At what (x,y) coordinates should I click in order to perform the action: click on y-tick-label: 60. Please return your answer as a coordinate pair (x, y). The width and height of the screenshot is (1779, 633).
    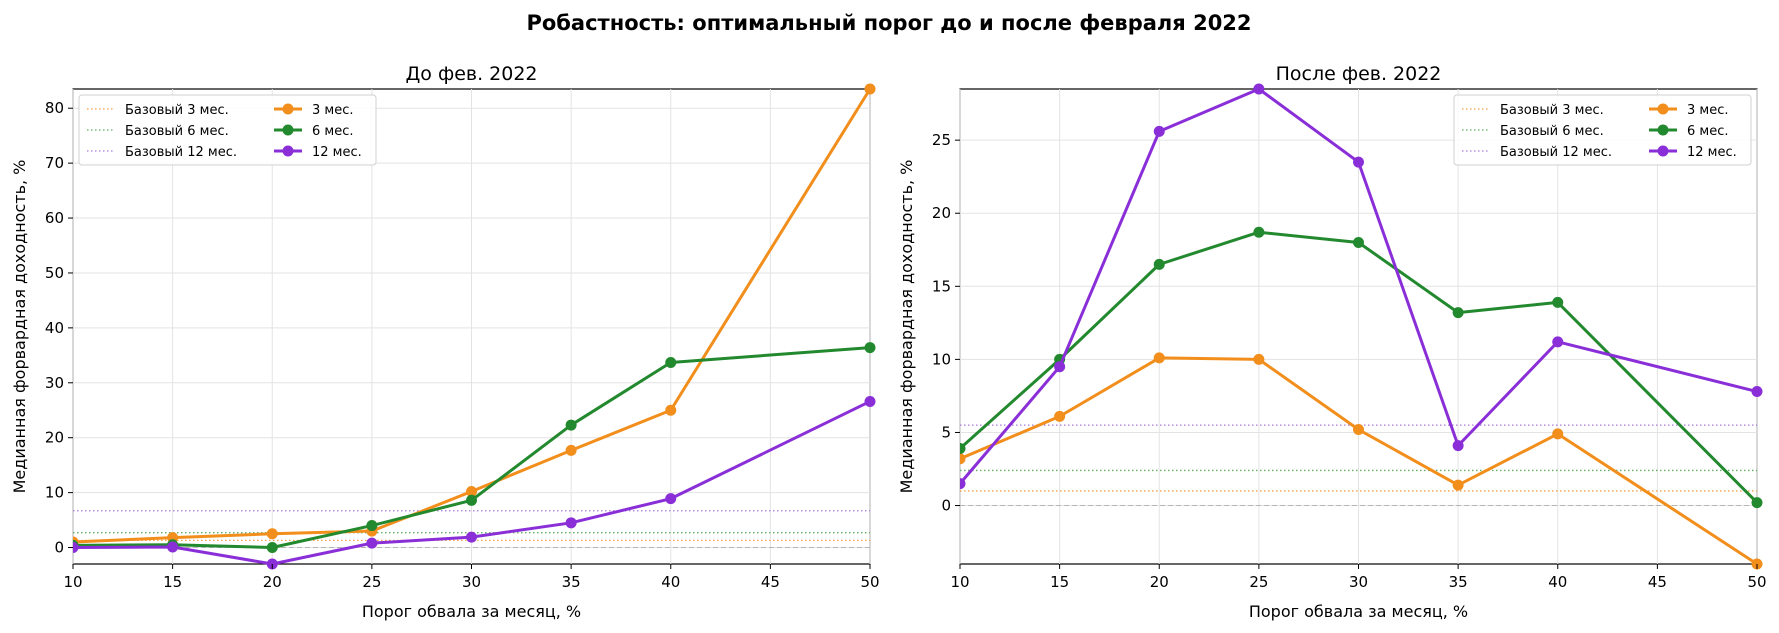
    Looking at the image, I should click on (54, 218).